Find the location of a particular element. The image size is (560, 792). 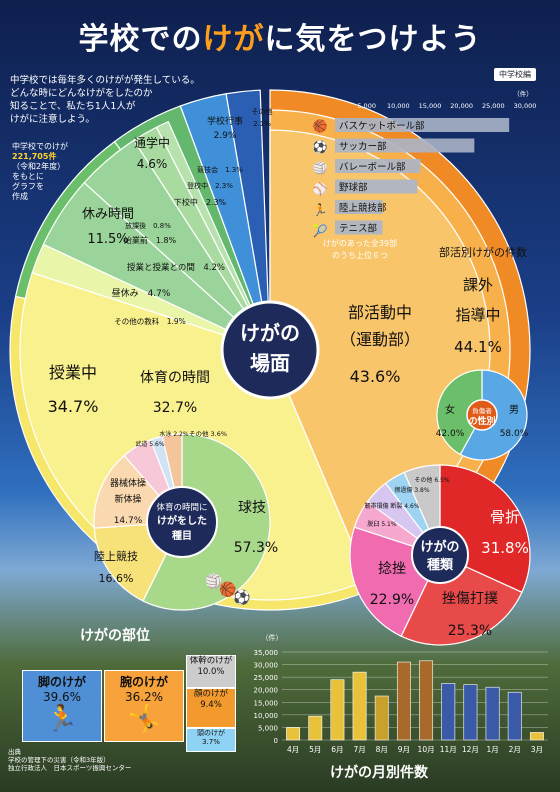

club-tick-0: 5,000 is located at coordinates (366, 106).